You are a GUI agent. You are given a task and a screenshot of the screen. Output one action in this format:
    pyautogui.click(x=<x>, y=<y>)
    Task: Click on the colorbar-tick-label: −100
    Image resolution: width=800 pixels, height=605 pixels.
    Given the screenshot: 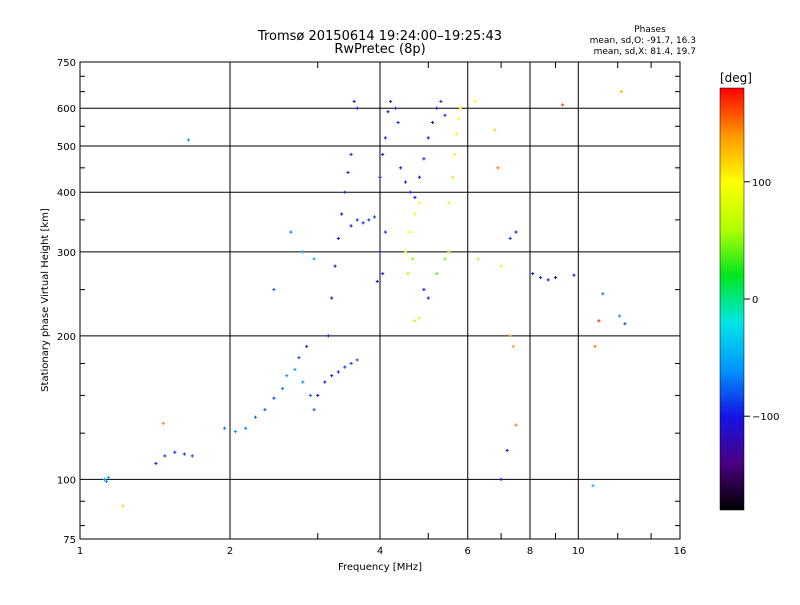 What is the action you would take?
    pyautogui.click(x=765, y=417)
    